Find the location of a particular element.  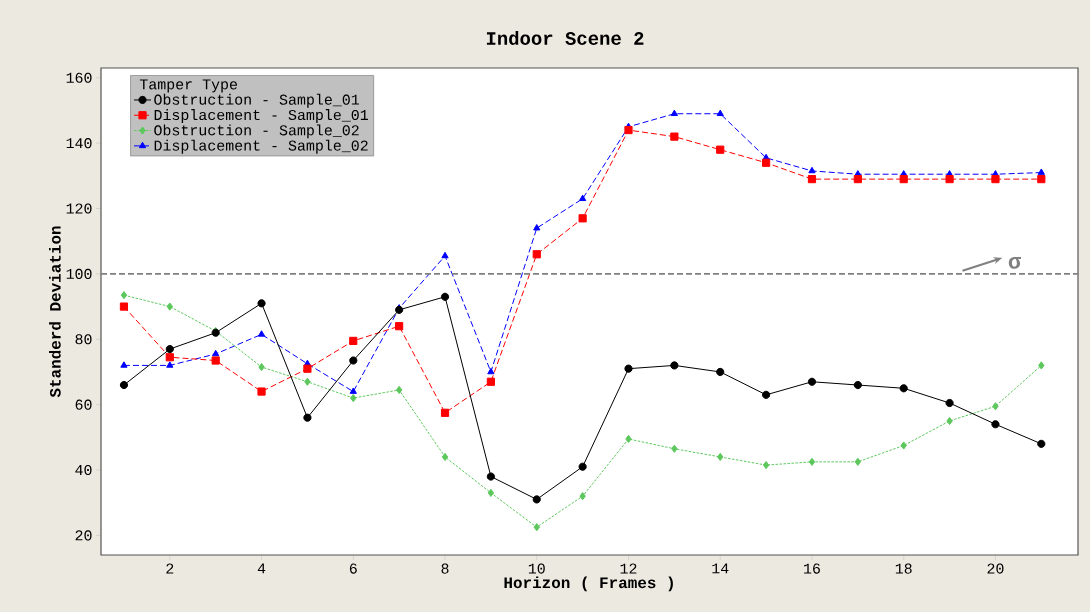

legend-label: Obstruction - Sample_02 is located at coordinates (256, 131).